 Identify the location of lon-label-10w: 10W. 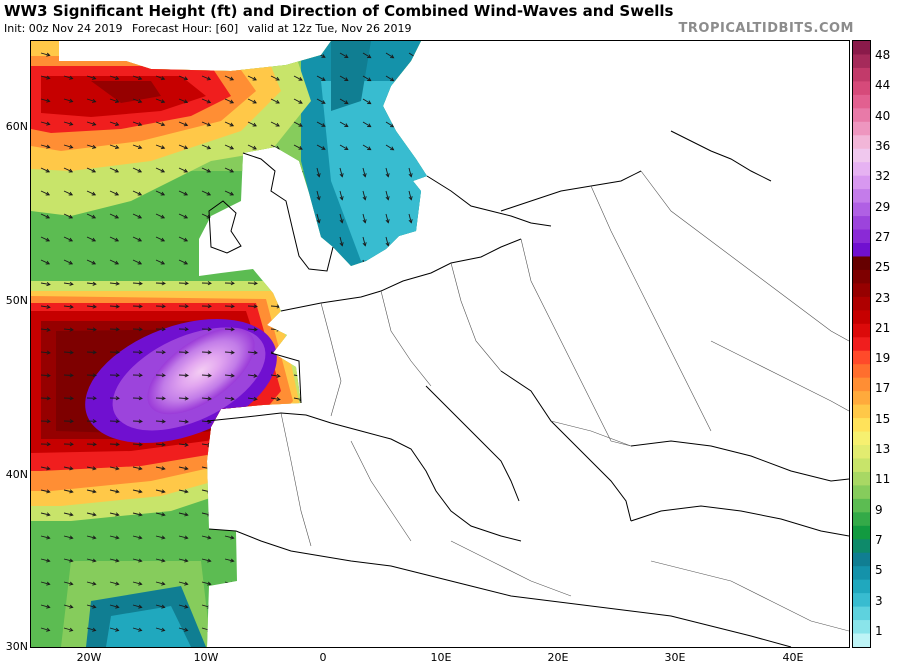
(206, 657).